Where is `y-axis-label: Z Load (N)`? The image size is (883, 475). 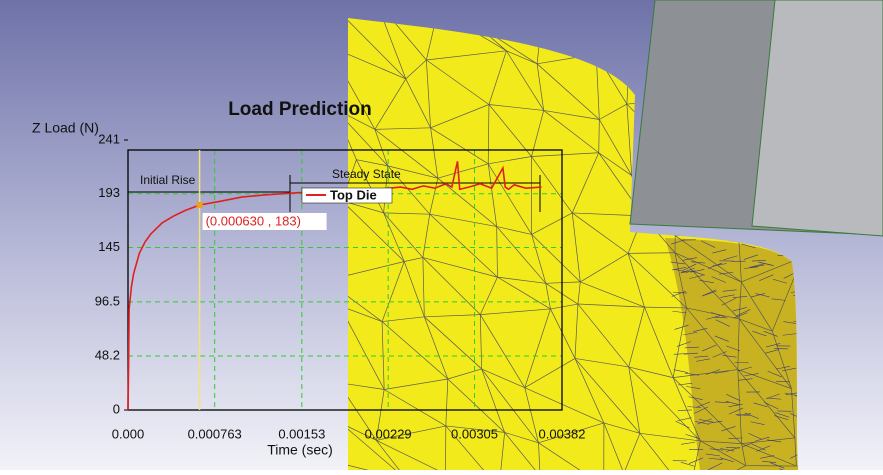 y-axis-label: Z Load (N) is located at coordinates (65, 128).